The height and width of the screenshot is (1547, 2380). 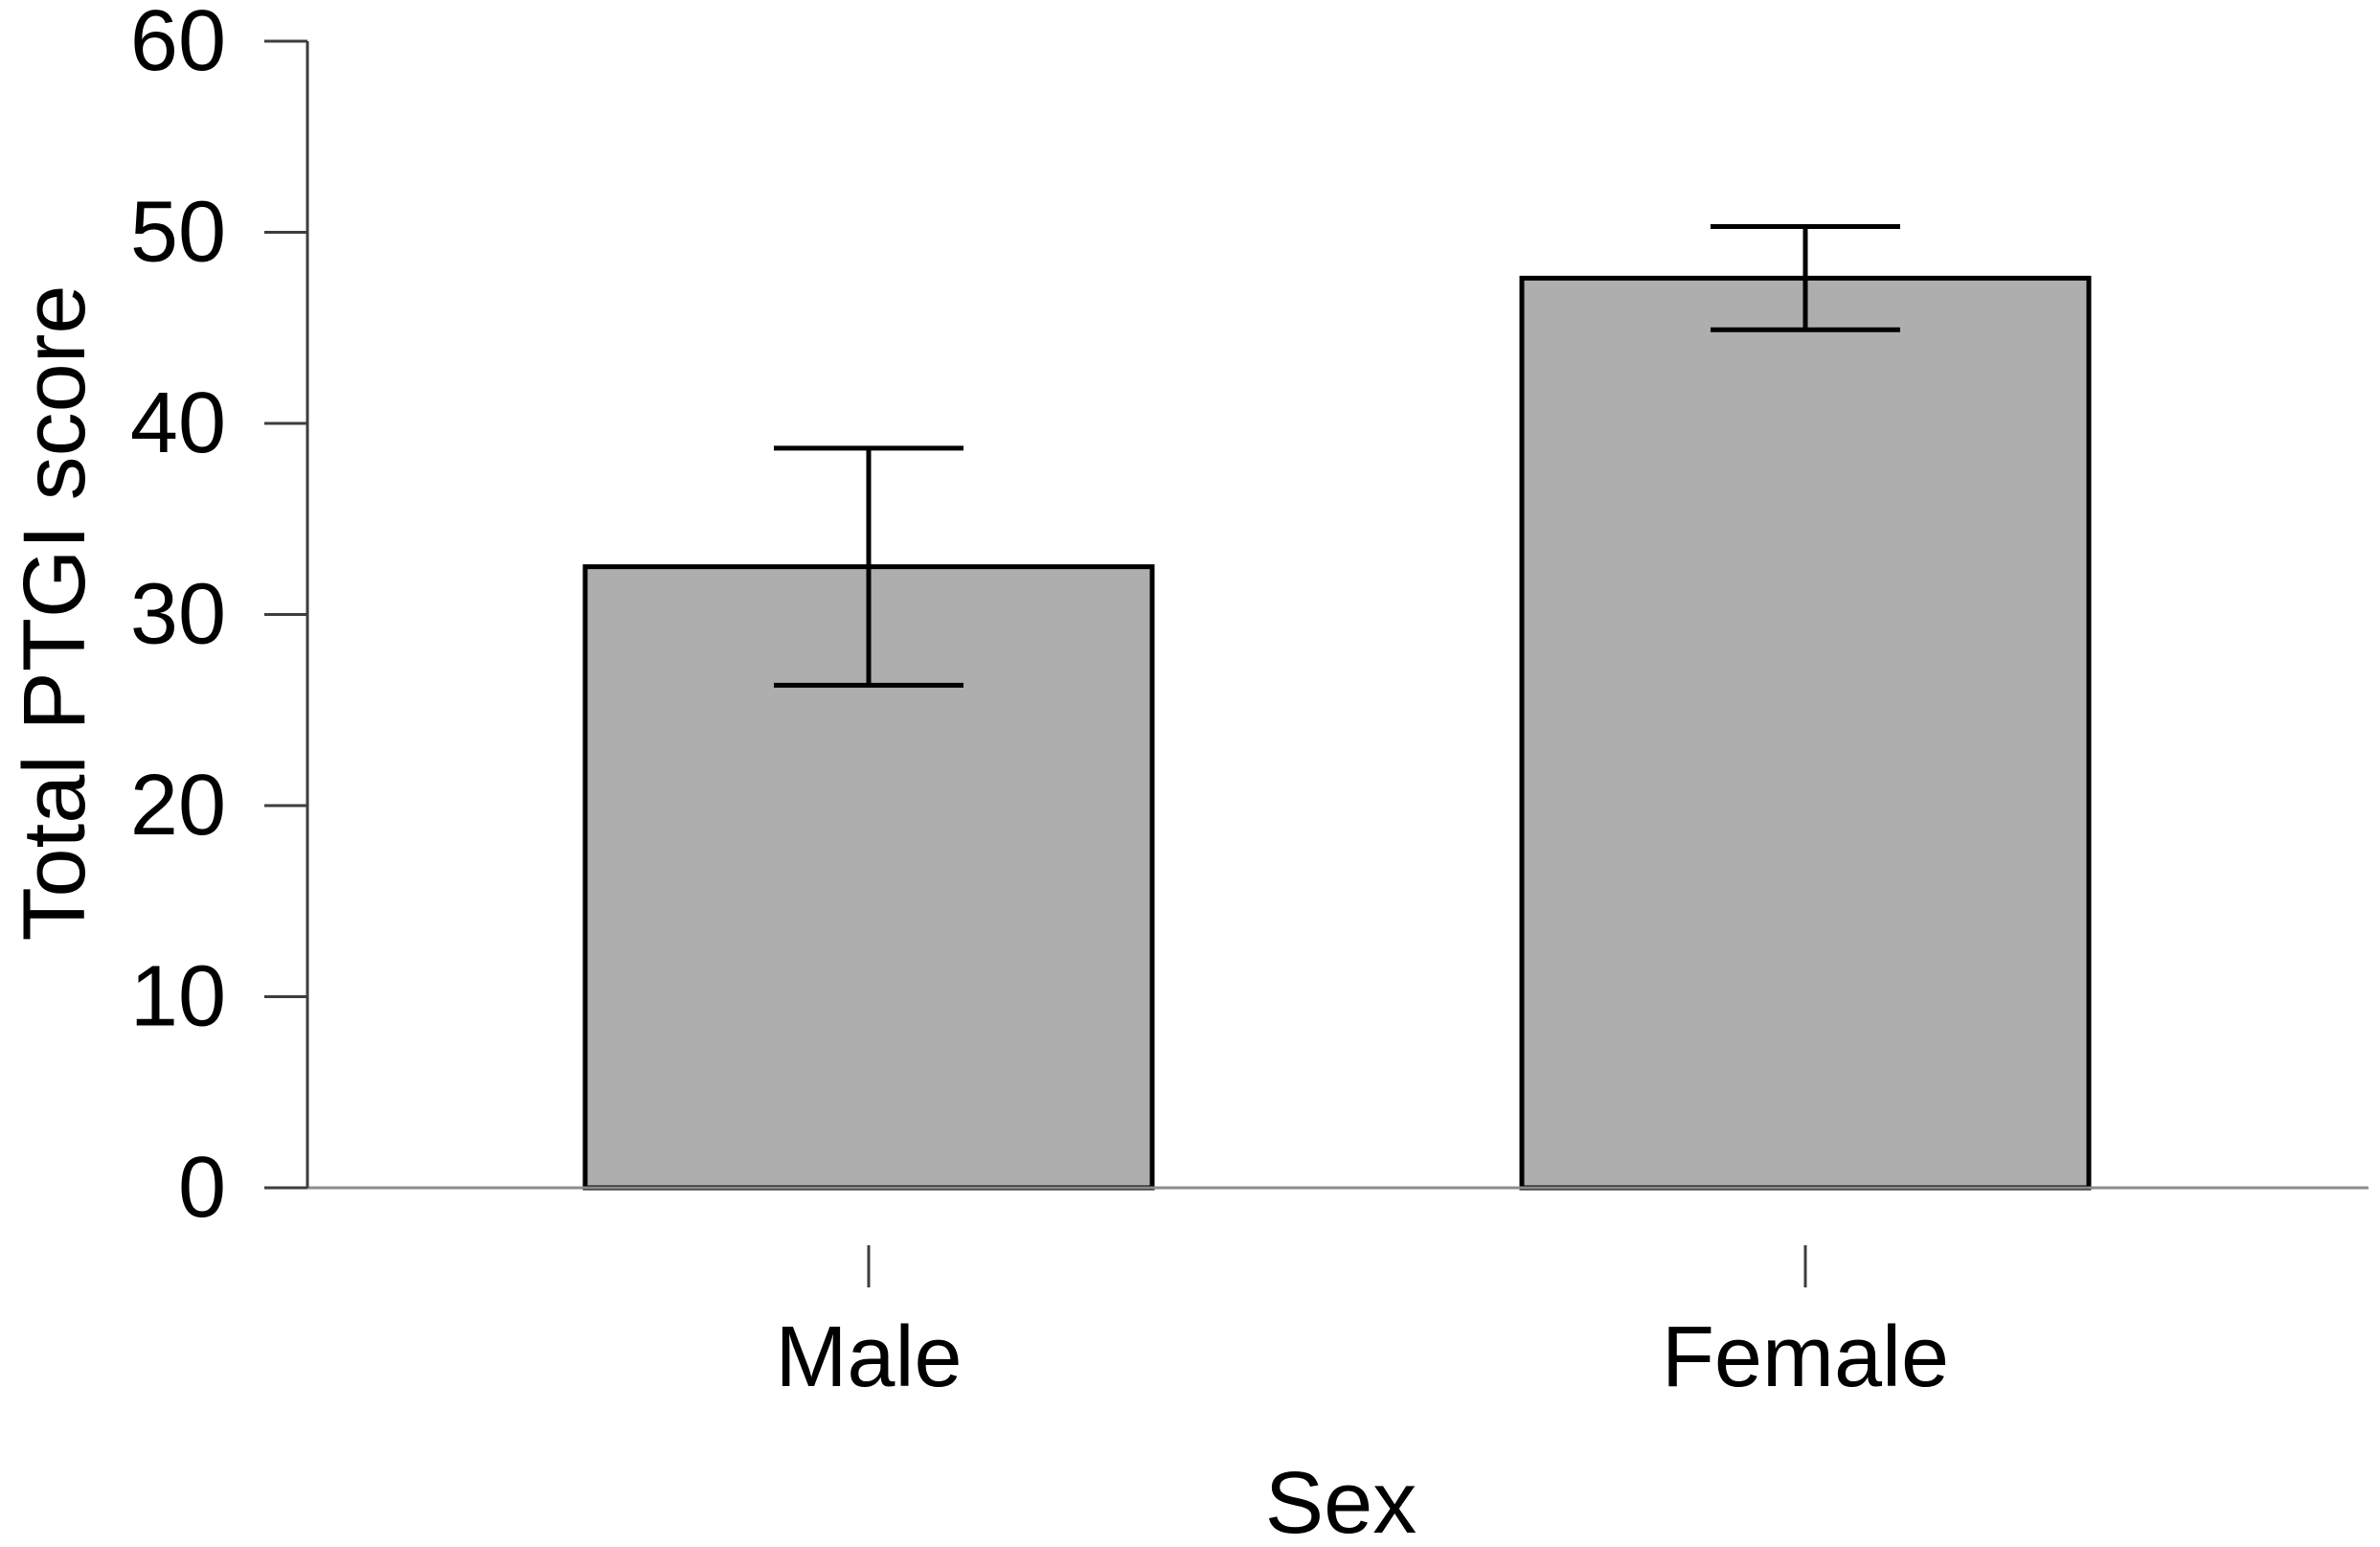 I want to click on y-axis-tick-label: 50, so click(x=178, y=233).